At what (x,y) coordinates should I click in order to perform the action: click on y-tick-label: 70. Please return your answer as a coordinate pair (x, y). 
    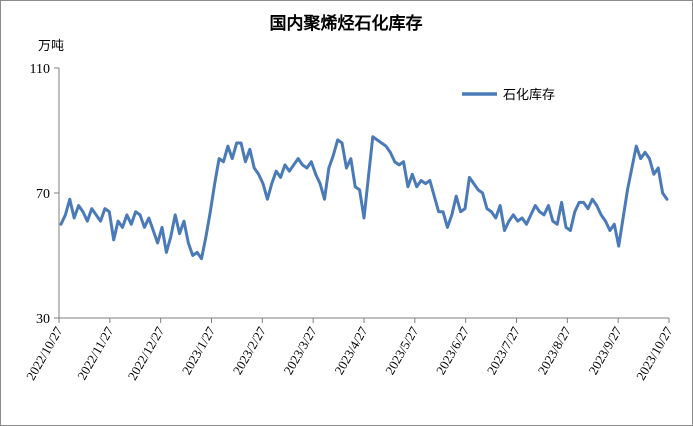
    Looking at the image, I should click on (43, 194).